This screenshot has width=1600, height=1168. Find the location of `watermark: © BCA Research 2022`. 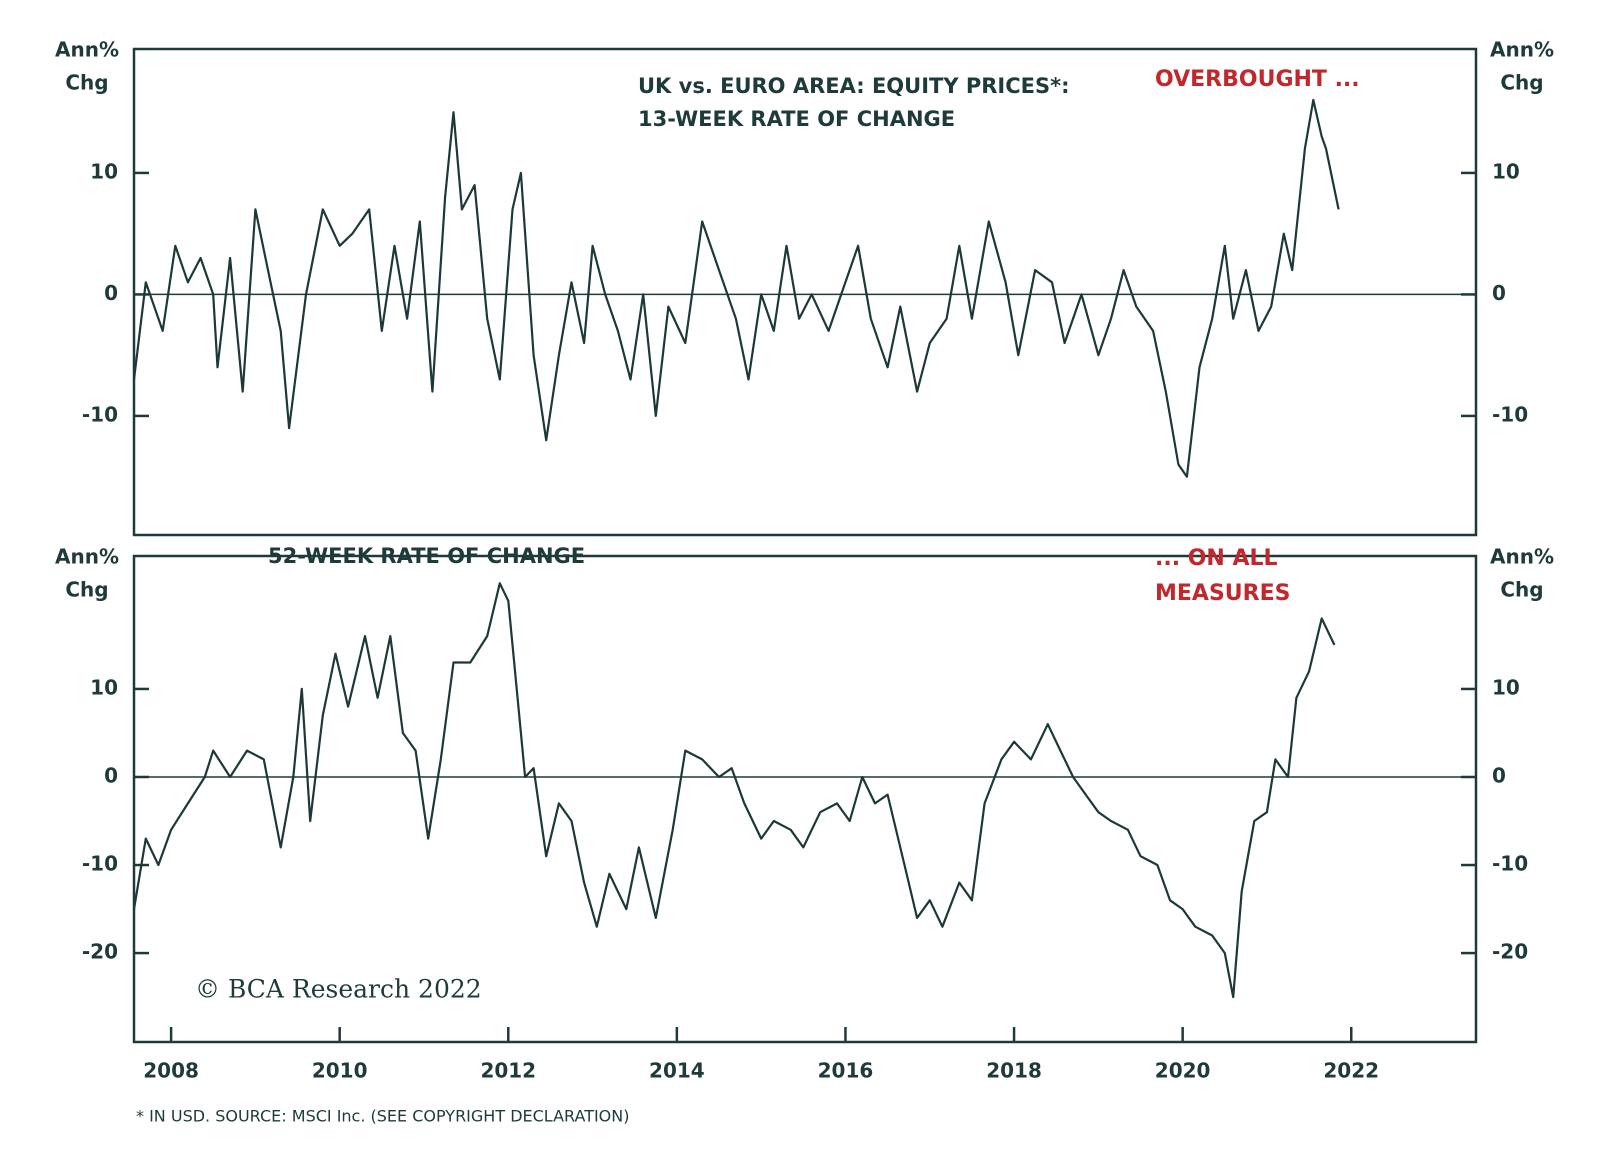

watermark: © BCA Research 2022 is located at coordinates (338, 989).